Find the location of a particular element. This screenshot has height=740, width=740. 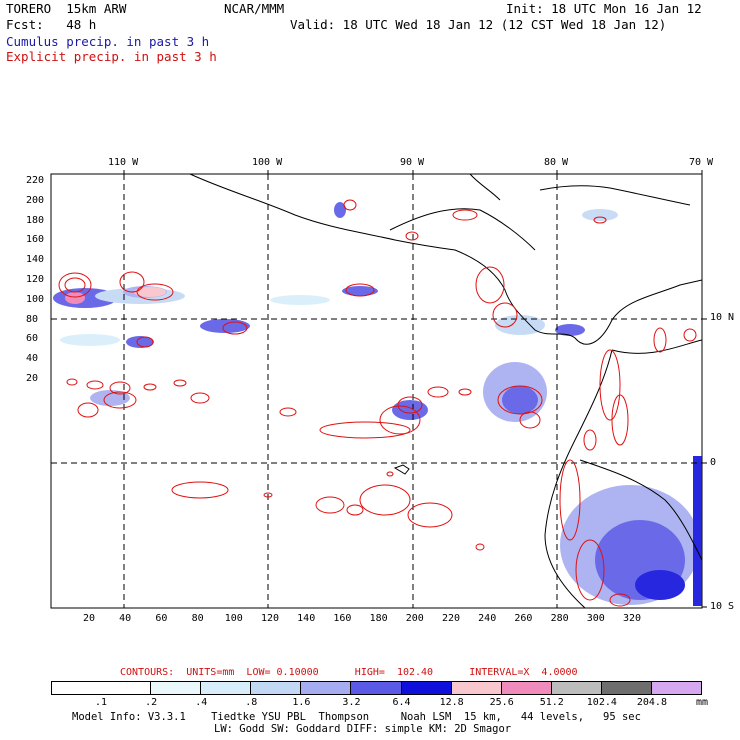

x-label: 60 is located at coordinates (161, 618).